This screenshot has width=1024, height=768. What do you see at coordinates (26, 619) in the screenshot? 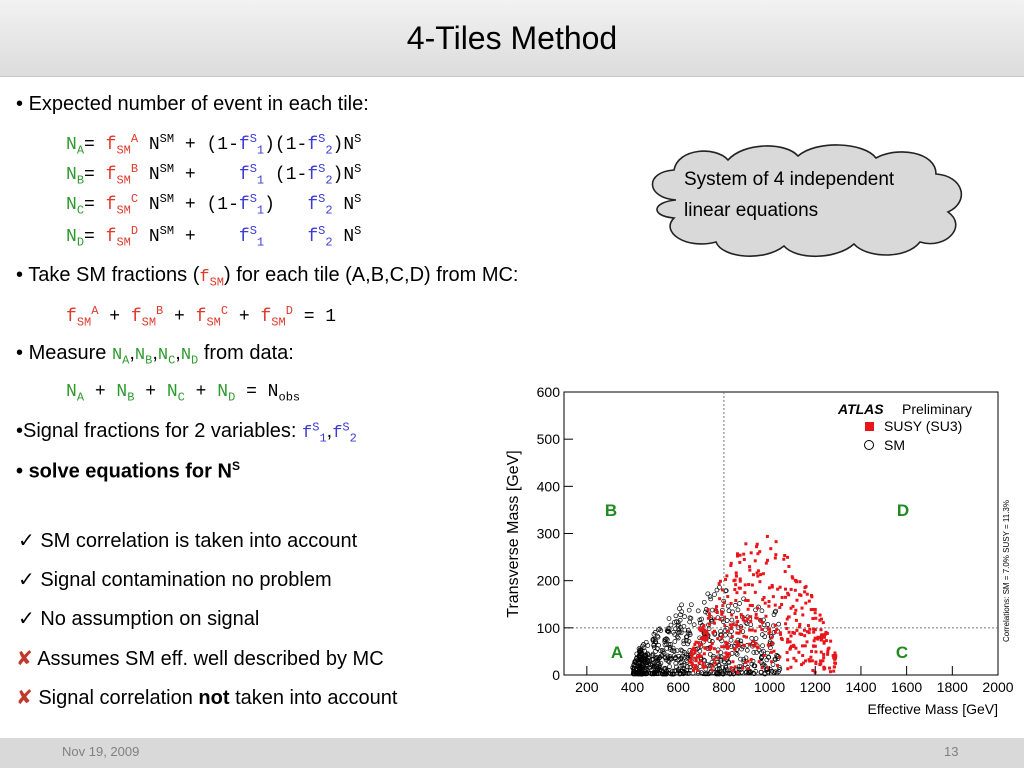
I see `checkmark-icon: ✓` at bounding box center [26, 619].